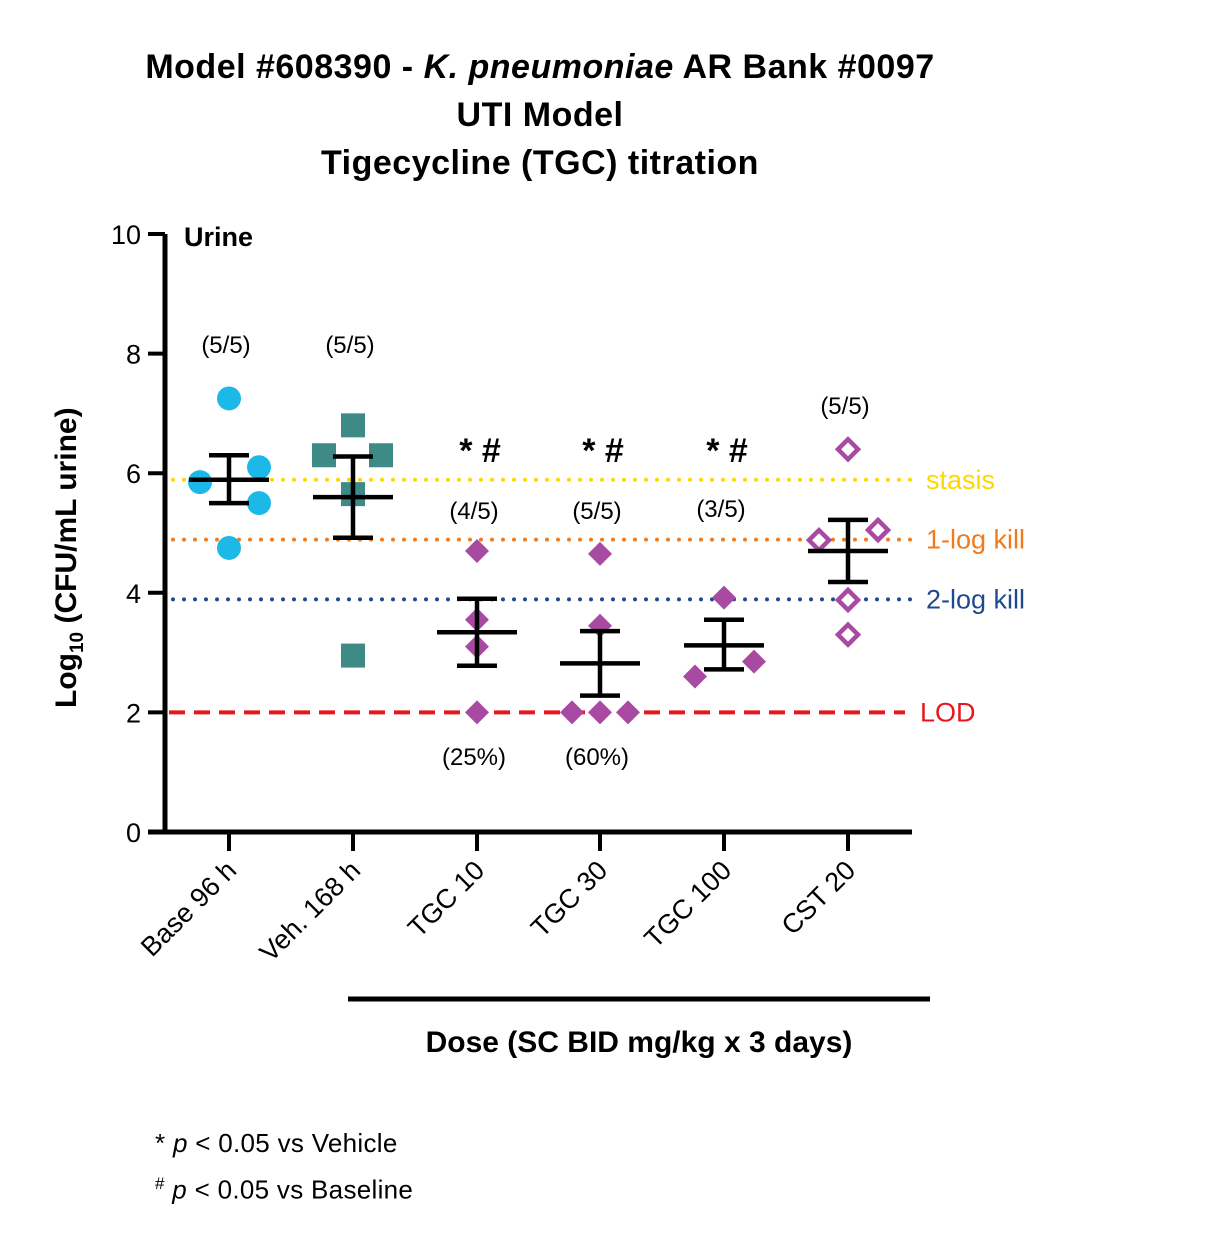 Image resolution: width=1232 pixels, height=1253 pixels. Describe the element at coordinates (292, 1143) in the screenshot. I see `footnote-text1: < 0.05 vs Vehicle` at that location.